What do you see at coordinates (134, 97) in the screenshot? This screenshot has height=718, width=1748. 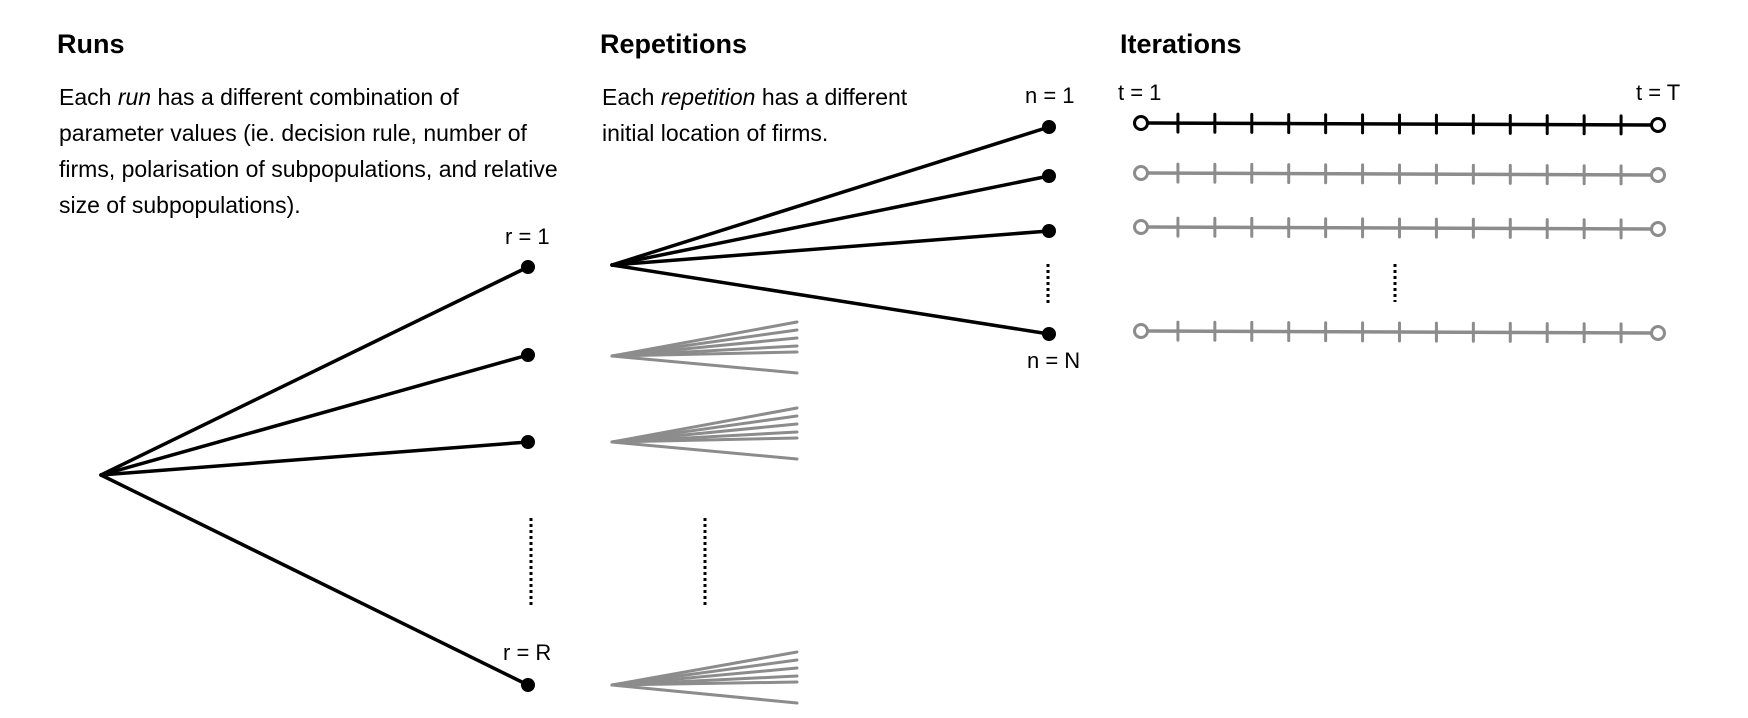 I see `runs-text-em: run` at bounding box center [134, 97].